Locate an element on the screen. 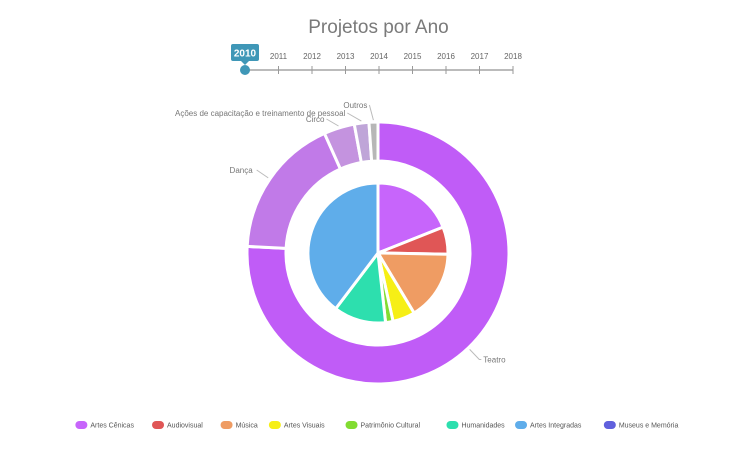 The height and width of the screenshot is (450, 750). leader-line-outros is located at coordinates (371, 112).